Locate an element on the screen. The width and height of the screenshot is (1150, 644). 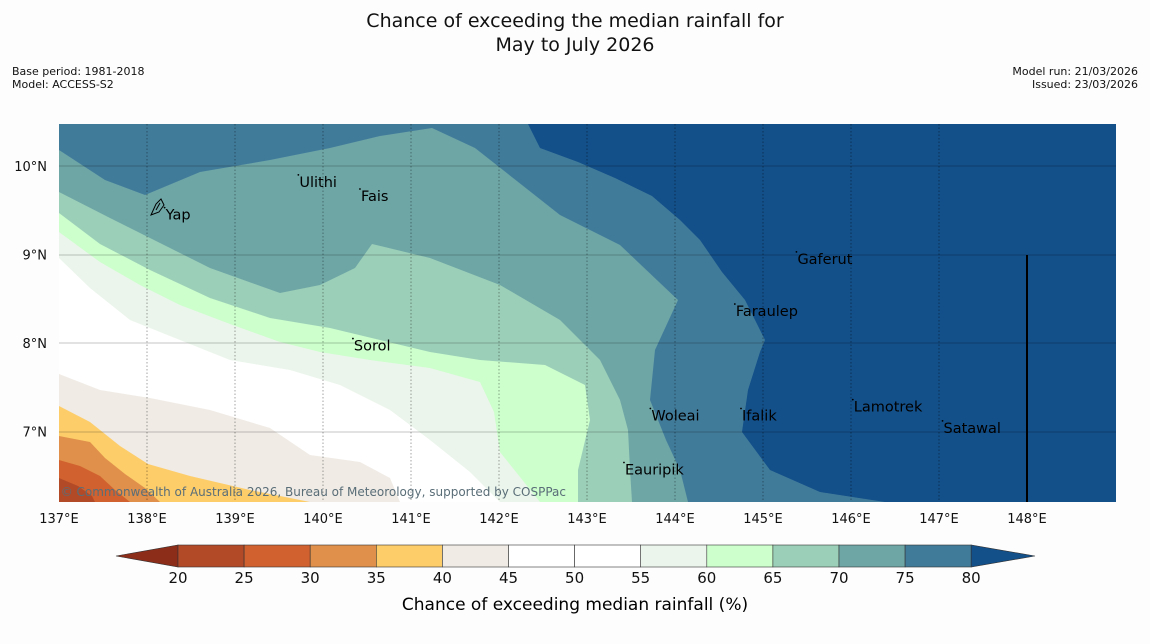
base-period-text: Base period: 1981-2018 is located at coordinates (78, 71).